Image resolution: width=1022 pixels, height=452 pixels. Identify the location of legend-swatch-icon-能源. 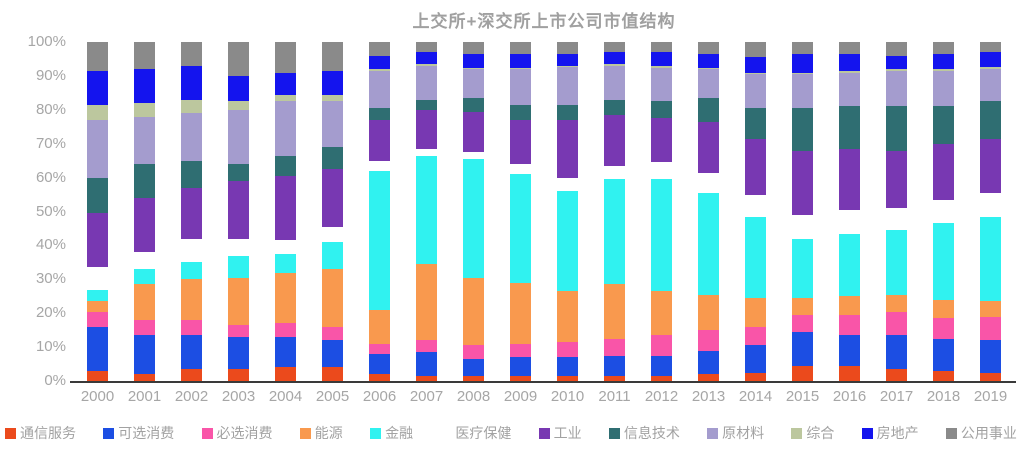
(305, 433).